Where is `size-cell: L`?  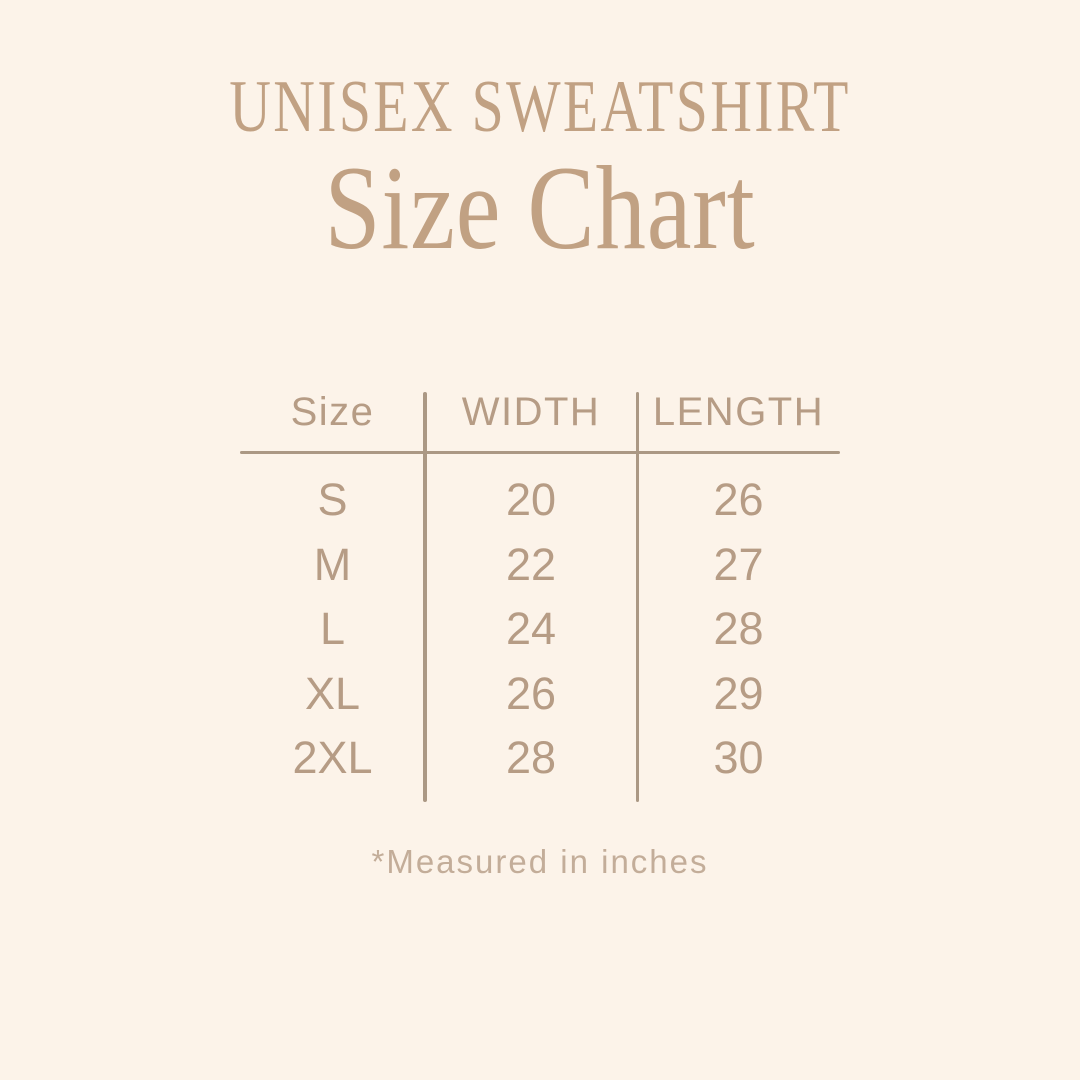 size-cell: L is located at coordinates (332, 629).